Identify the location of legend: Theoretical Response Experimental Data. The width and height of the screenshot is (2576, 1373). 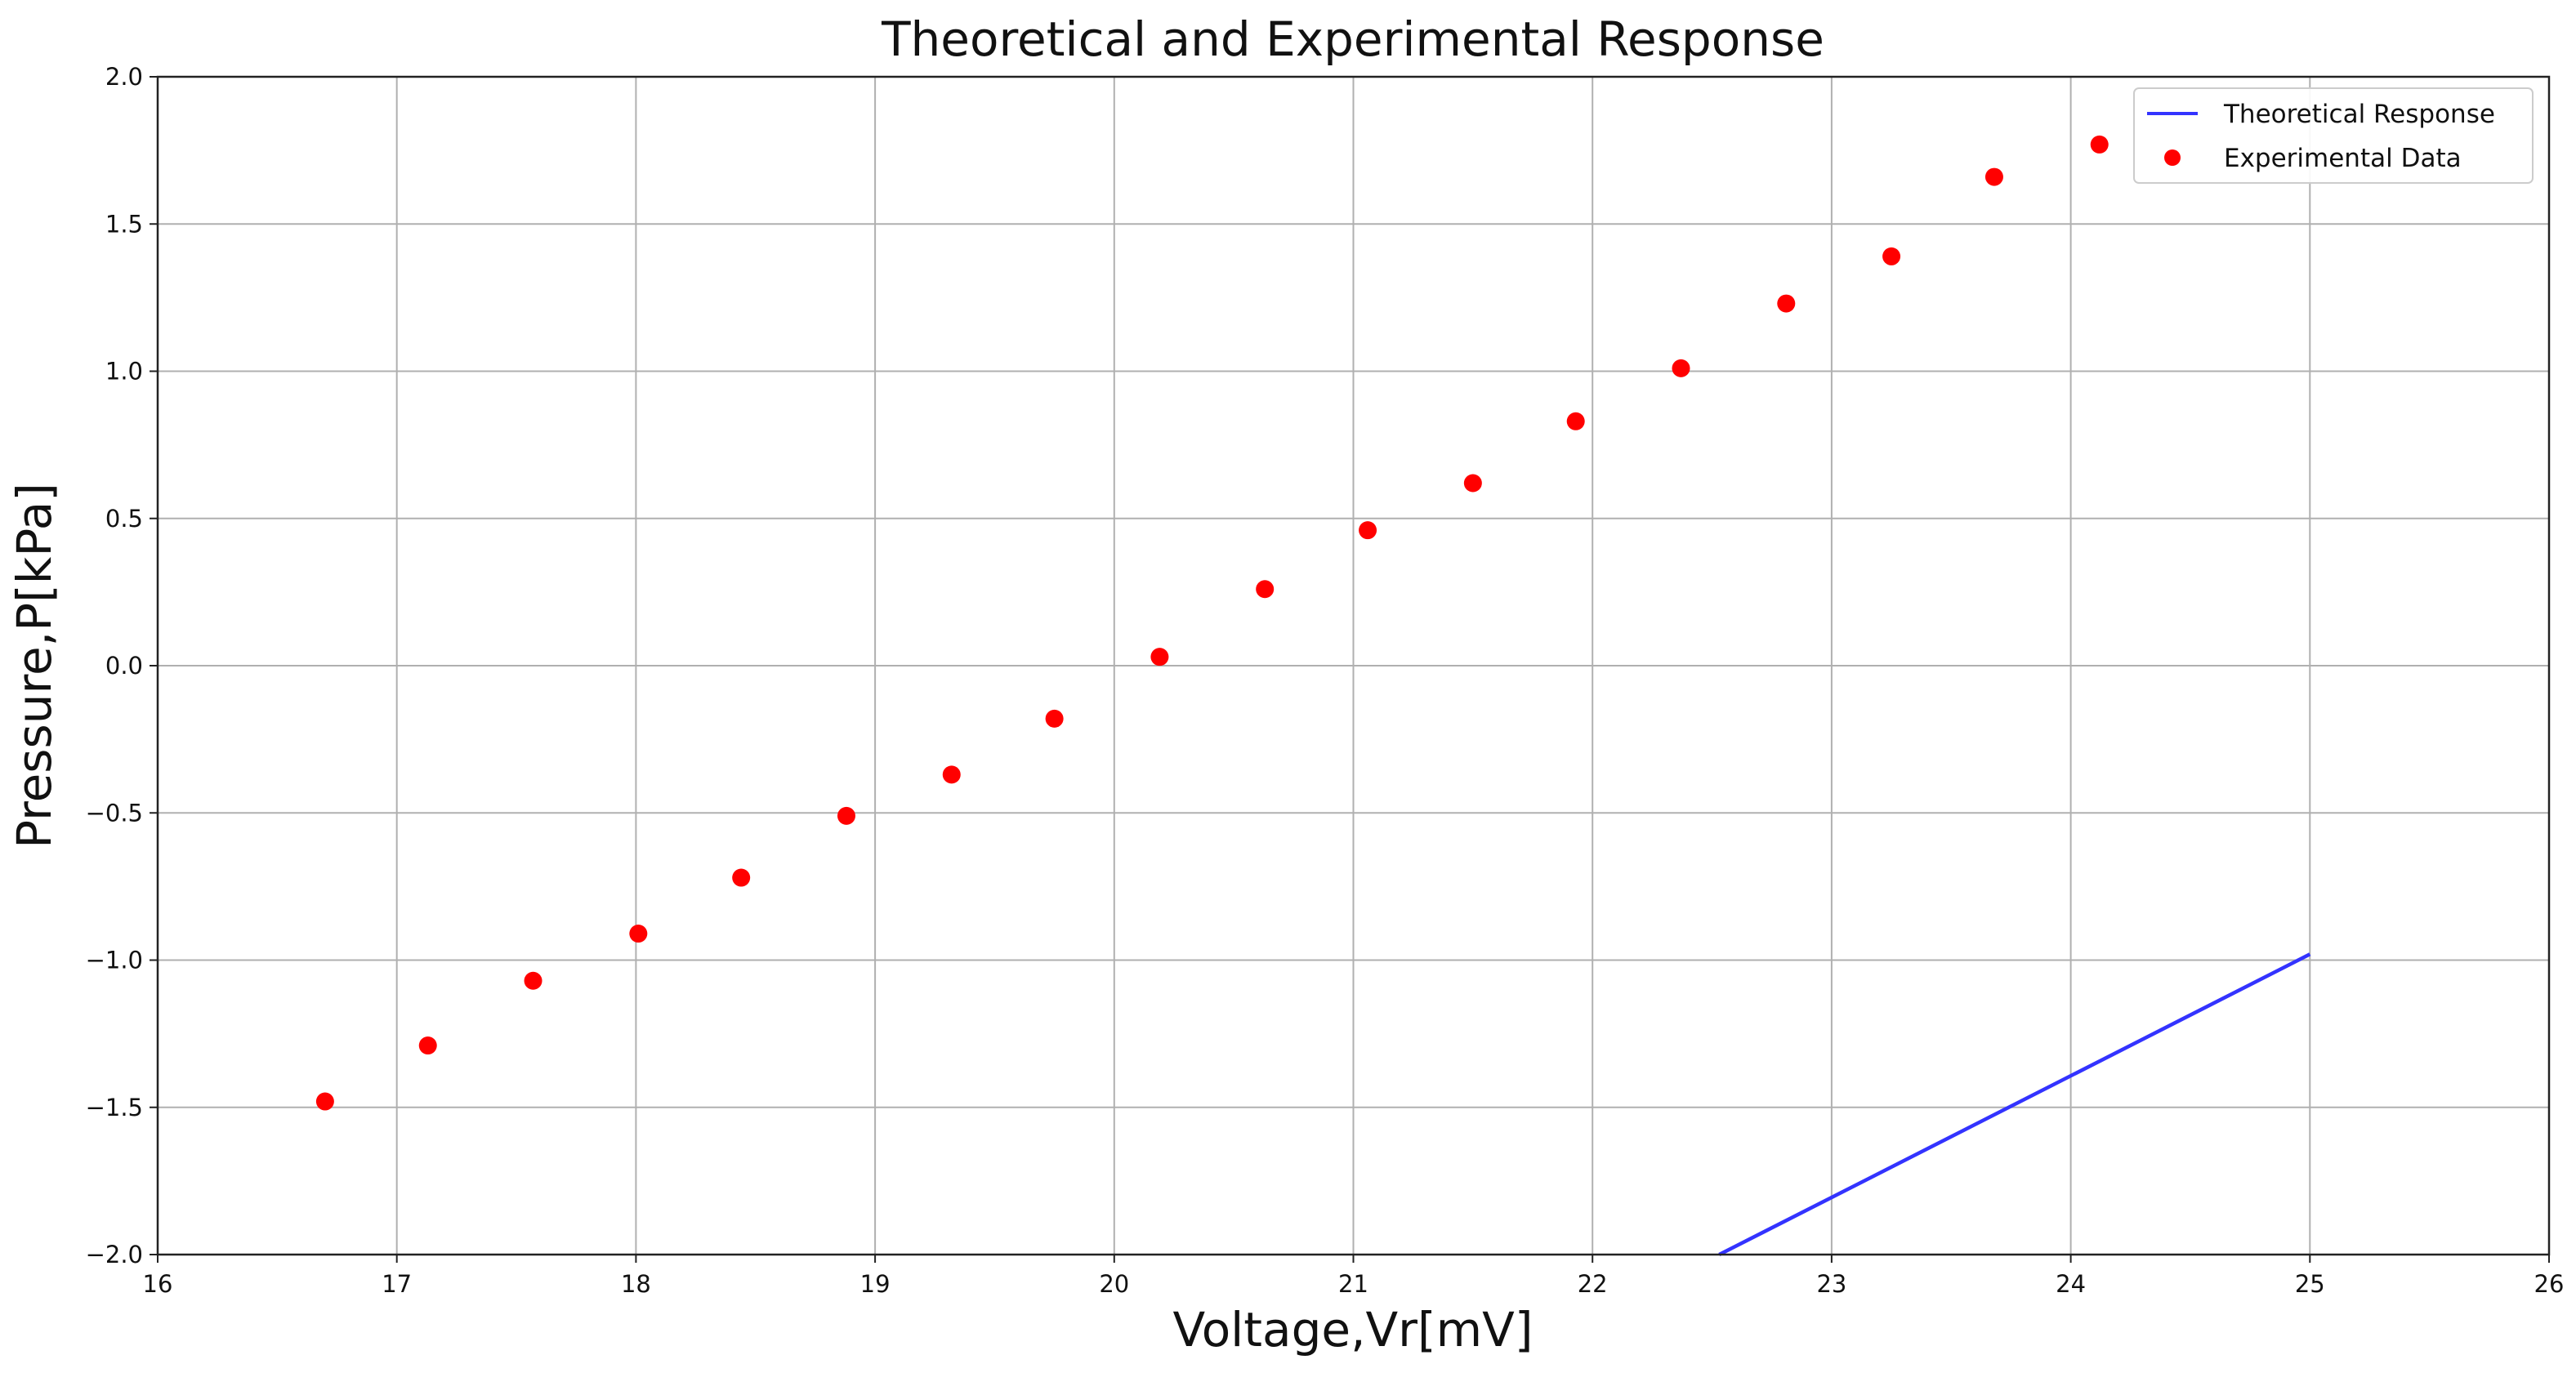
(2334, 135).